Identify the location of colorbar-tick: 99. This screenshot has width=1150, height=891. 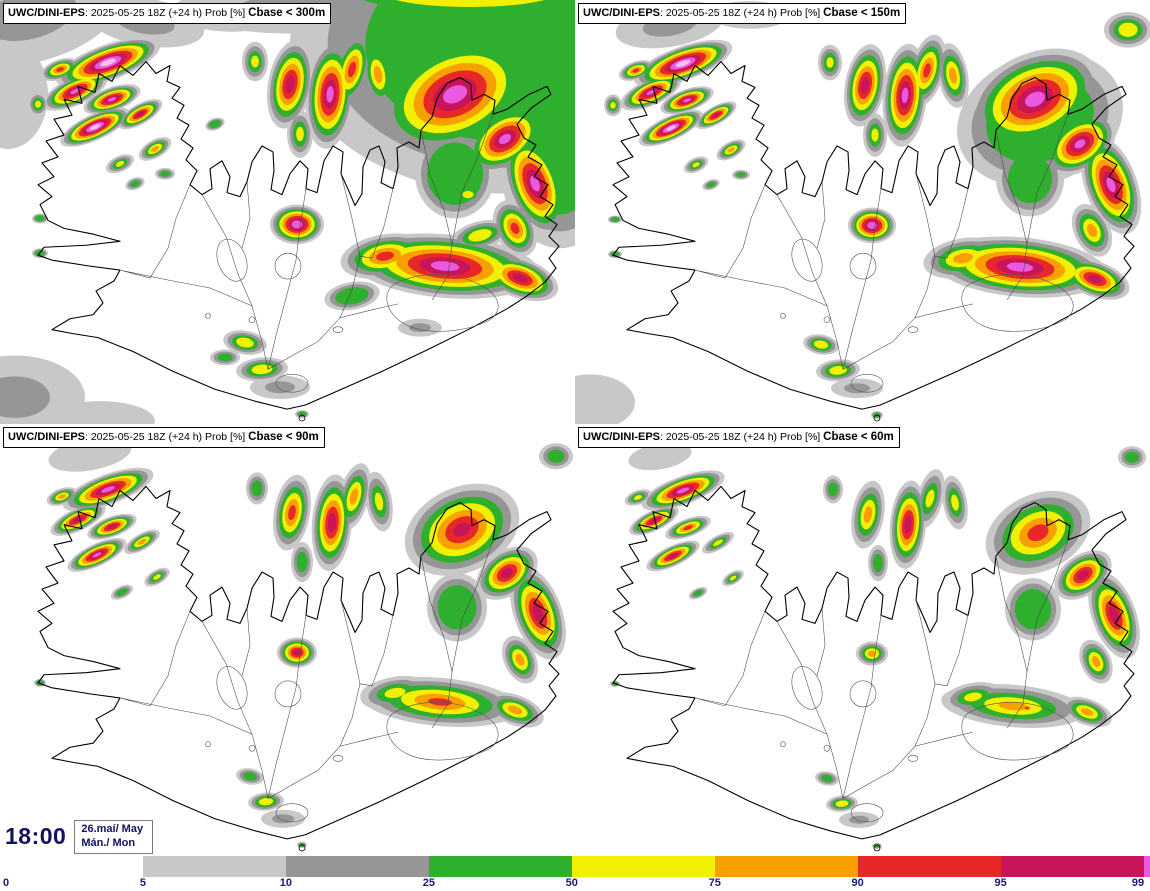
(1138, 883).